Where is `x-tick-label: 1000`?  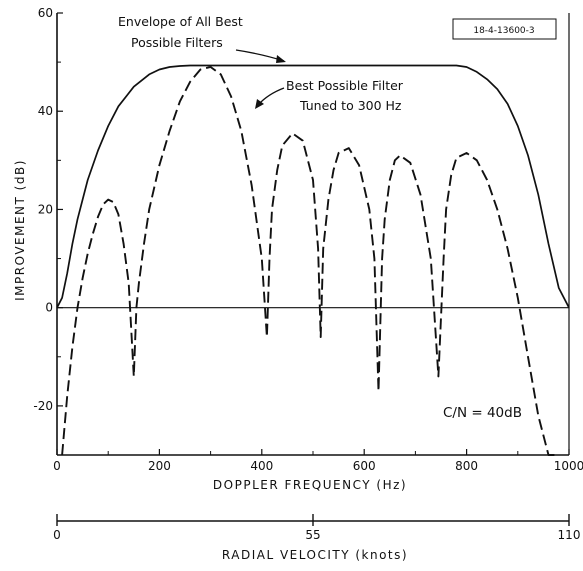
x-tick-label: 1000 is located at coordinates (568, 466).